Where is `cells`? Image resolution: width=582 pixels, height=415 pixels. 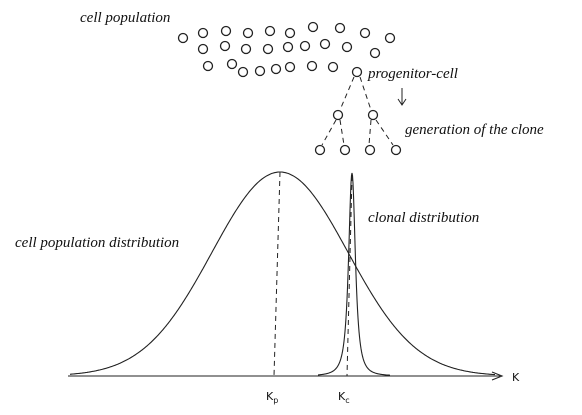 cells is located at coordinates (289, 88).